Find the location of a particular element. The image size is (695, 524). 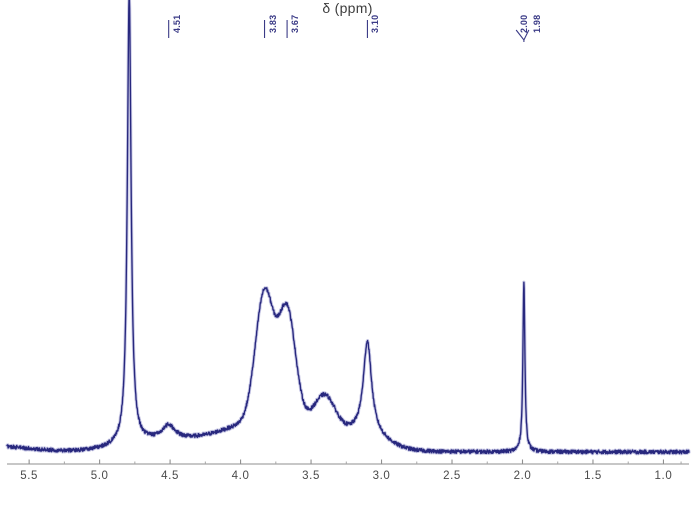

axis-tick-label: 5.5 is located at coordinates (29, 476).